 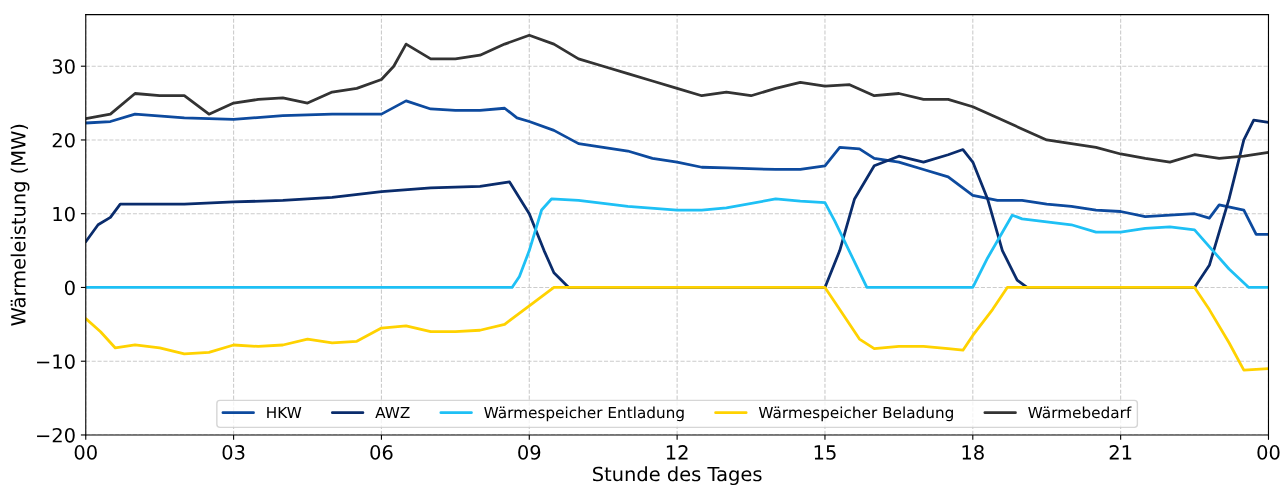 What do you see at coordinates (1120, 452) in the screenshot?
I see `x-tick-label: 21` at bounding box center [1120, 452].